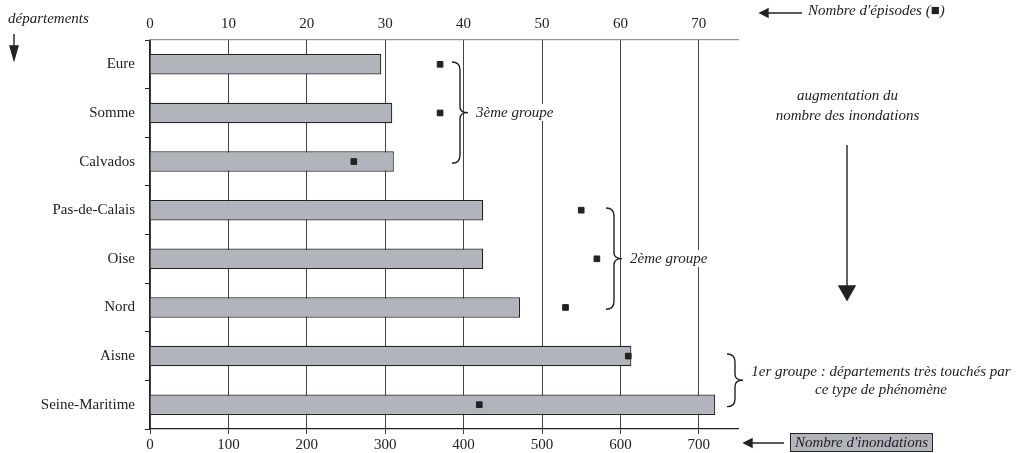 The height and width of the screenshot is (453, 1016). I want to click on y-tick-label: Oise, so click(121, 257).